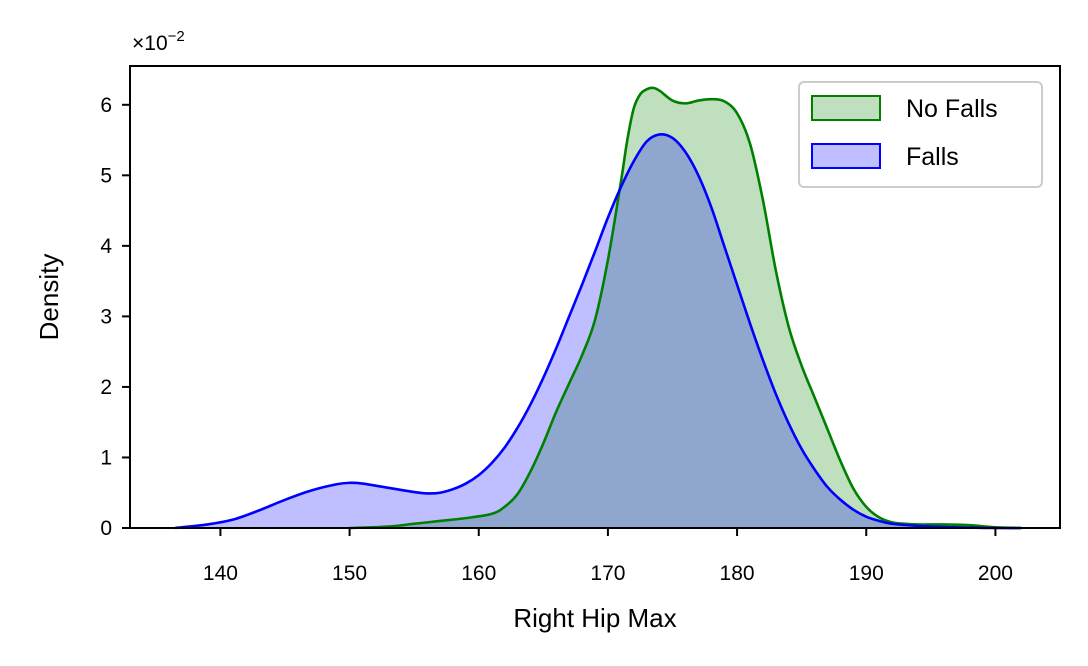  I want to click on x-axis-ticks: 140 150 160 170 180 190 200, so click(608, 556).